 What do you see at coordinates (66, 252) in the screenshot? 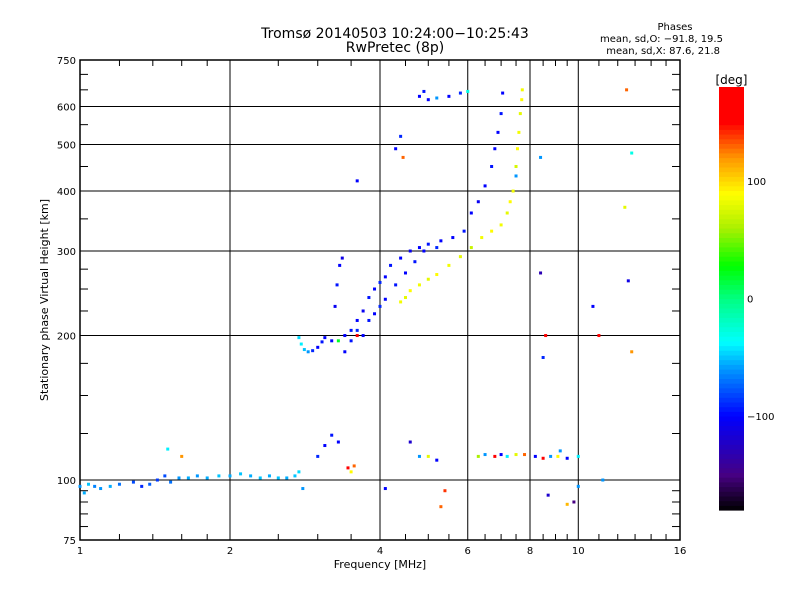
I see `y-tick-label: 300` at bounding box center [66, 252].